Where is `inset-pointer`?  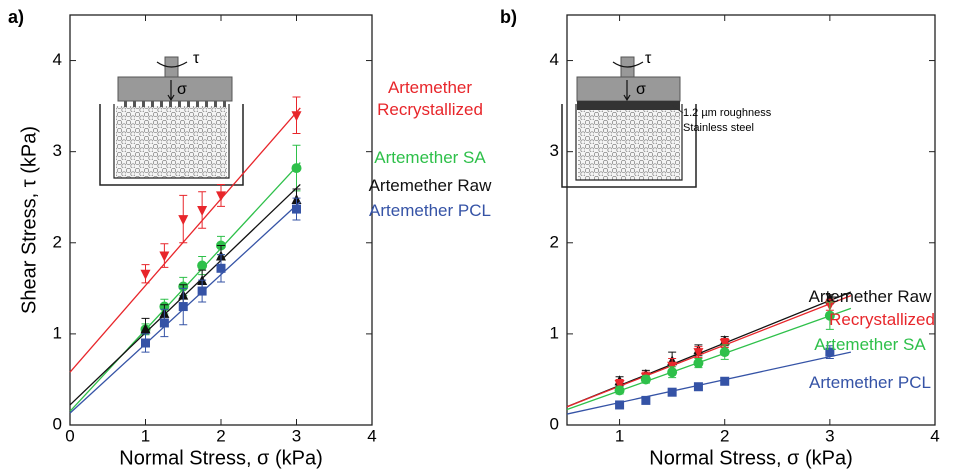 inset-pointer is located at coordinates (677, 109).